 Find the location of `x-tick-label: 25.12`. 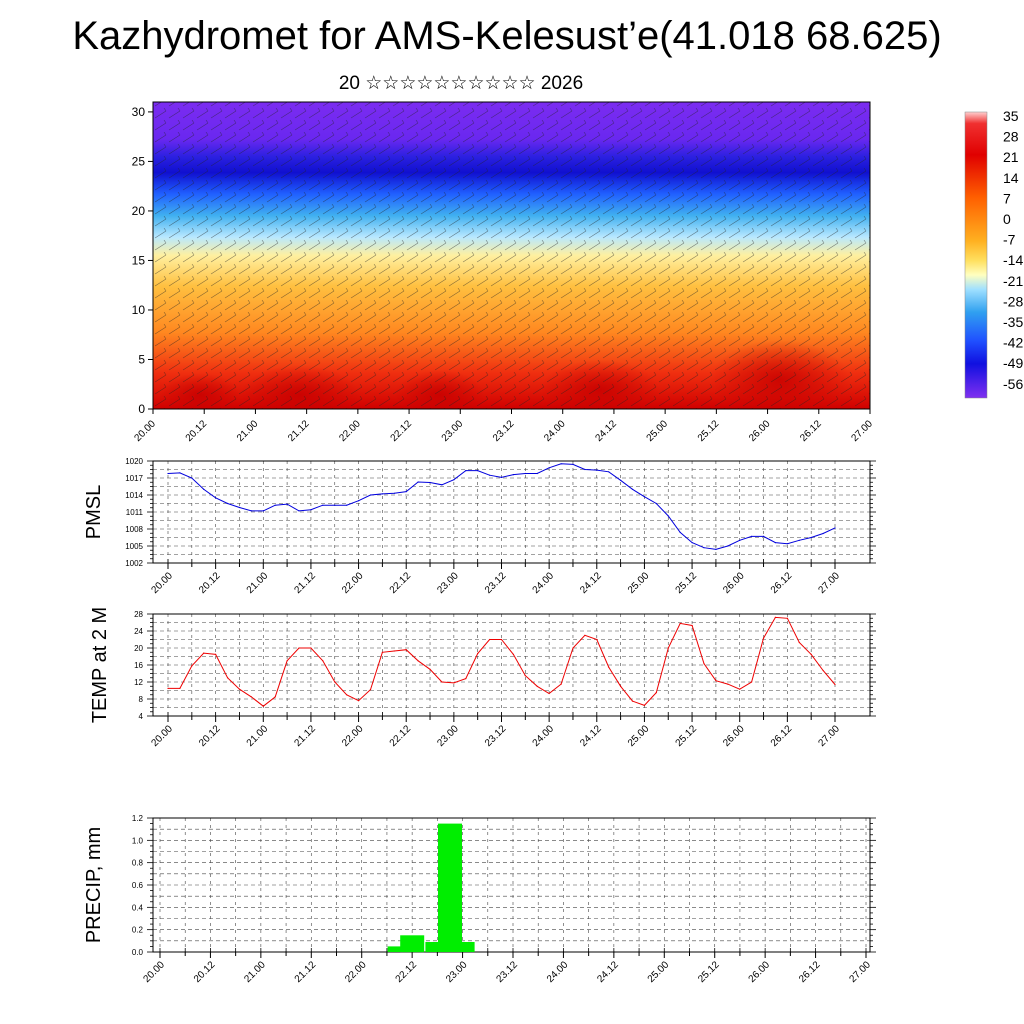

x-tick-label: 25.12 is located at coordinates (709, 431).